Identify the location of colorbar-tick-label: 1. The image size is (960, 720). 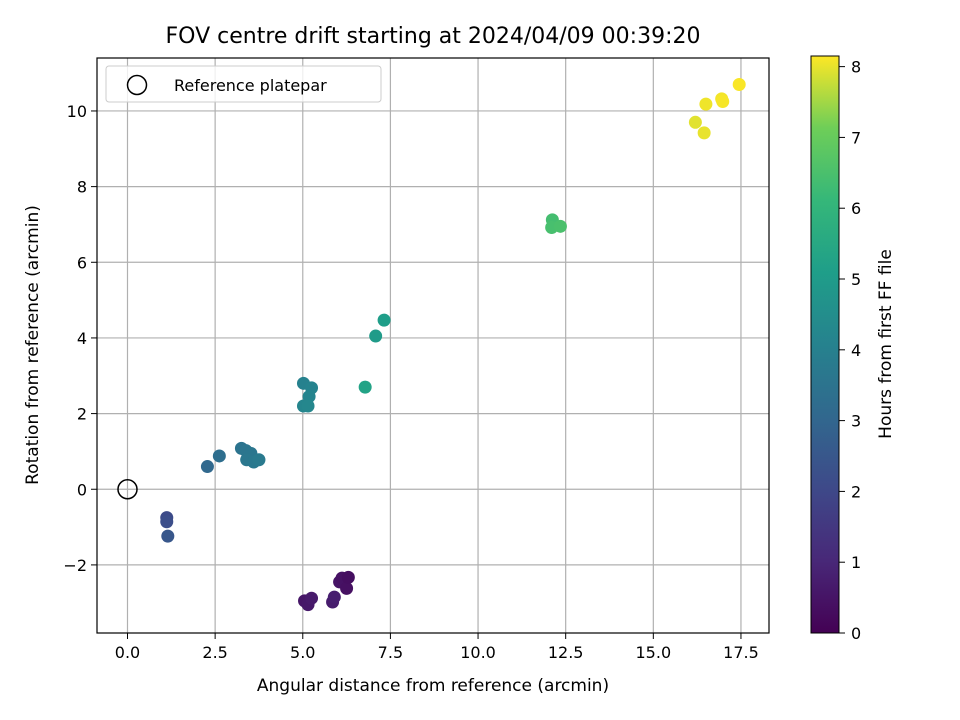
(856, 562).